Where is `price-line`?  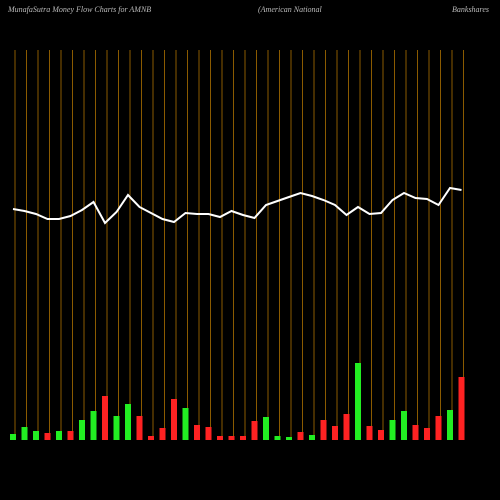 price-line is located at coordinates (237, 205).